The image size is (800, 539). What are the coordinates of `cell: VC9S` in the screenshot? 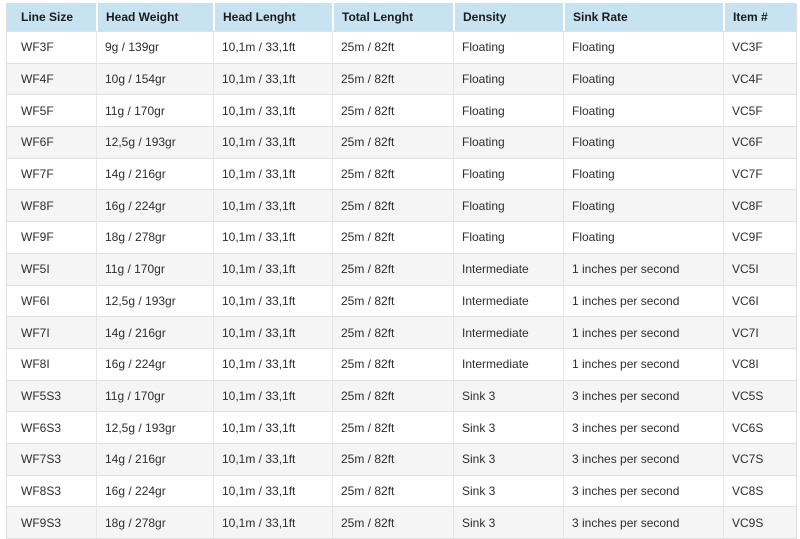 It's located at (759, 522).